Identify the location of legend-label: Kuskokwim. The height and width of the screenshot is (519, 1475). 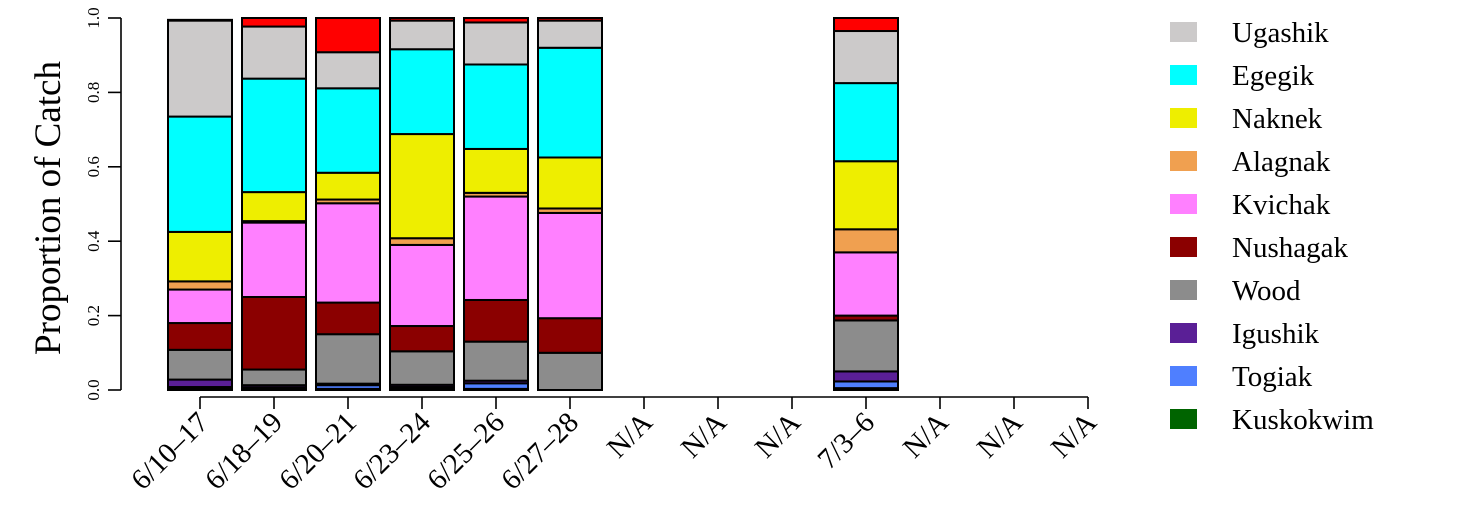
(1303, 420).